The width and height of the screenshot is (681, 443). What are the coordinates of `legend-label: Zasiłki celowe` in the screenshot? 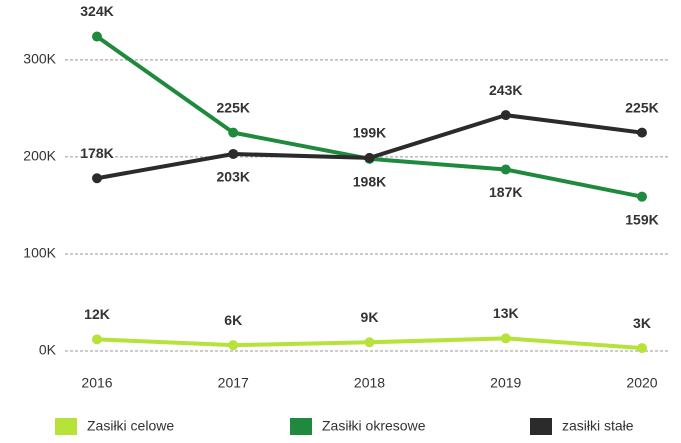 It's located at (130, 426).